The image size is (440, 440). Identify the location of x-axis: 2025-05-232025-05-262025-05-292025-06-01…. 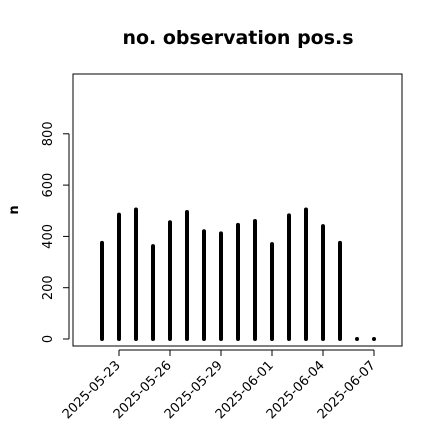
(219, 385).